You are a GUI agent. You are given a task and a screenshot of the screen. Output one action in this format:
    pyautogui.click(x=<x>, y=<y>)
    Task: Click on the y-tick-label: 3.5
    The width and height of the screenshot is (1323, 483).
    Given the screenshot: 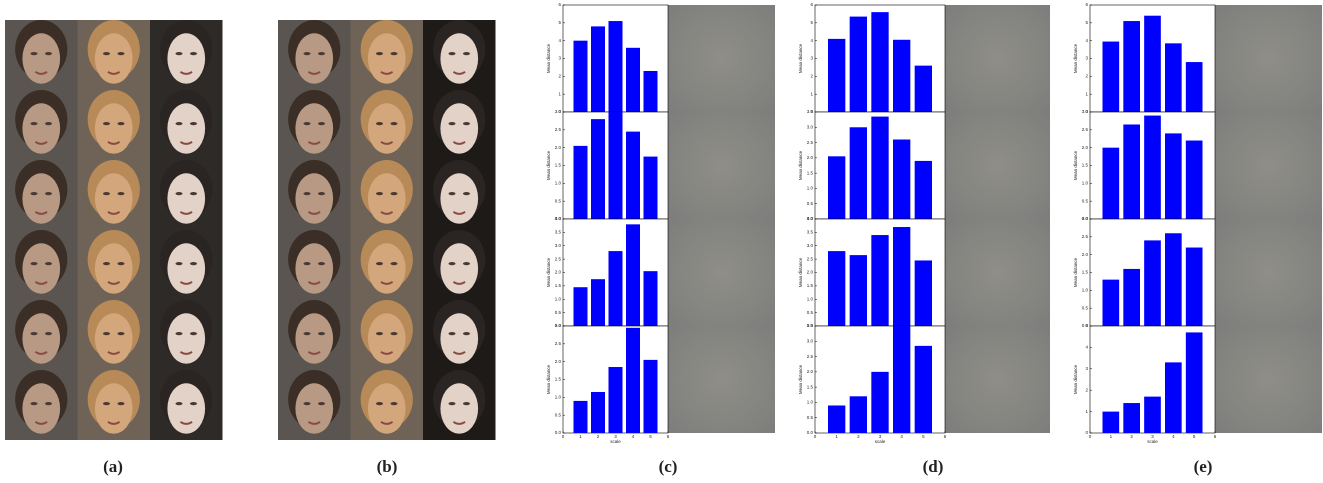 What is the action you would take?
    pyautogui.click(x=810, y=111)
    